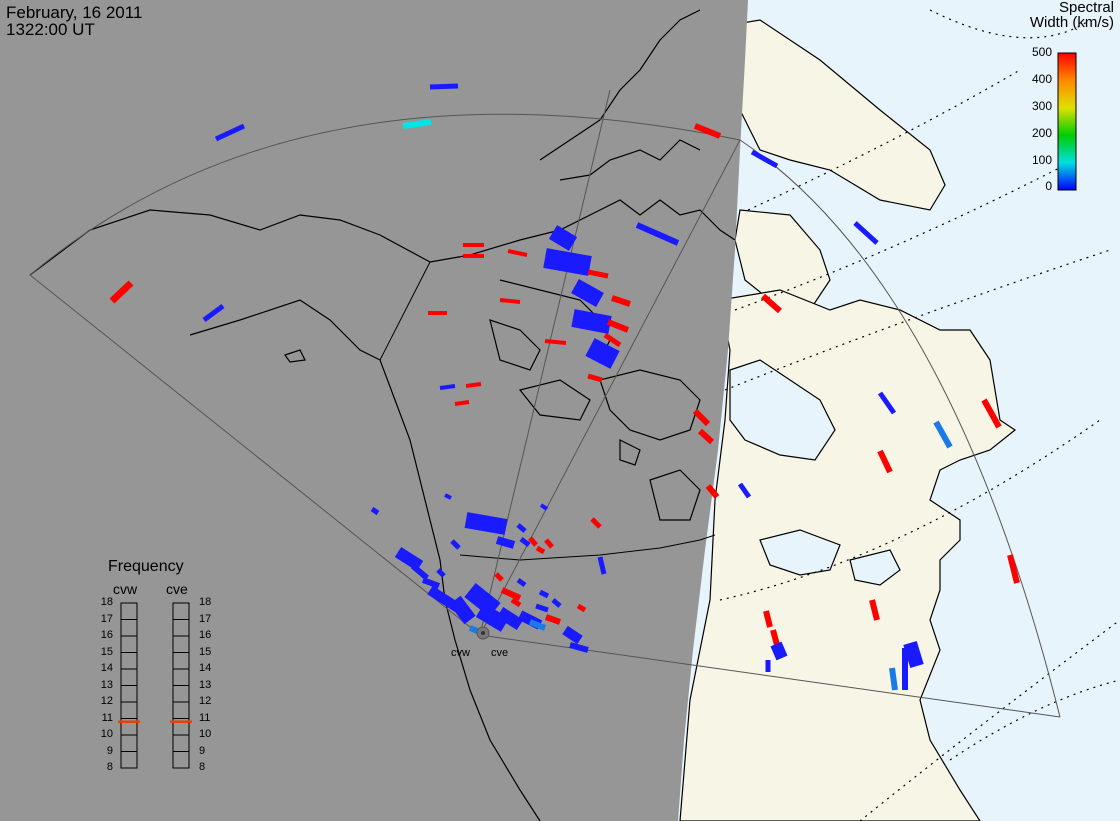 This screenshot has height=821, width=1120. I want to click on colorbar-tick: 200, so click(1041, 133).